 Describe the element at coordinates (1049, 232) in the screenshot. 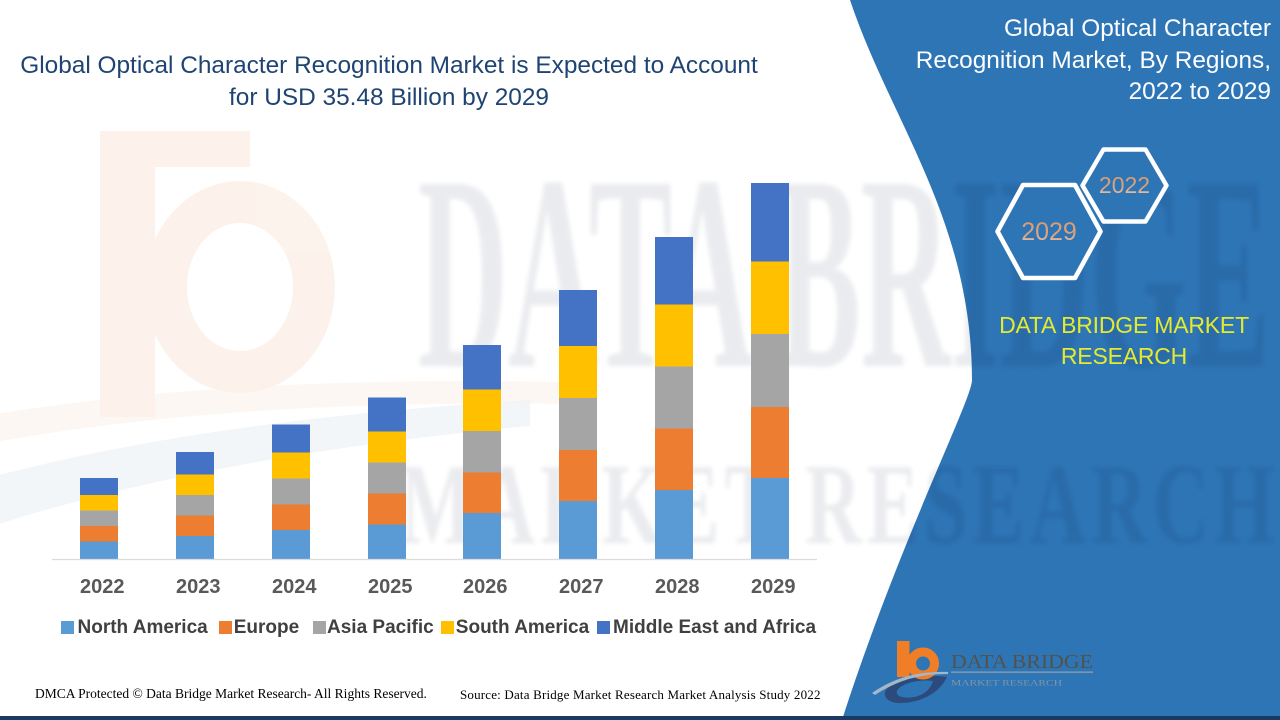

I see `svg-text: 2029` at that location.